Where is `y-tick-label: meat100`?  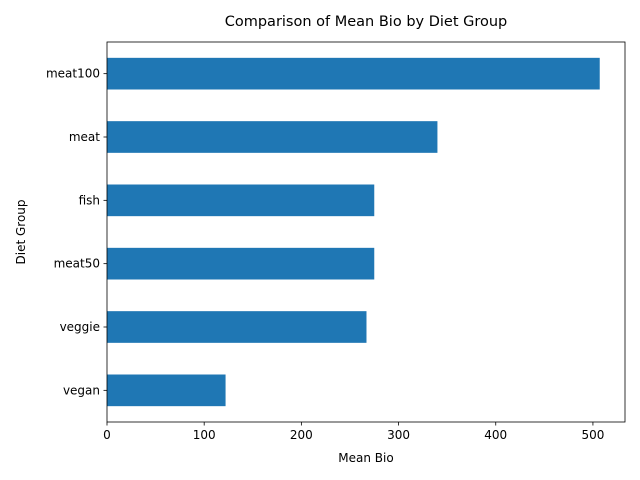
y-tick-label: meat100 is located at coordinates (73, 74).